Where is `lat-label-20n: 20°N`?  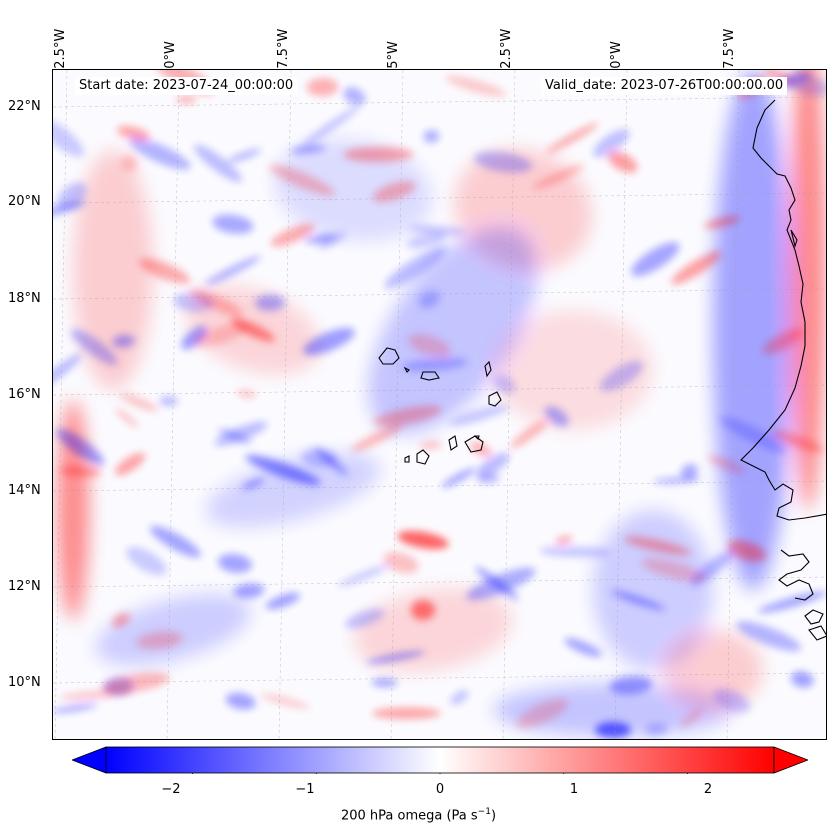
lat-label-20n: 20°N is located at coordinates (24, 201).